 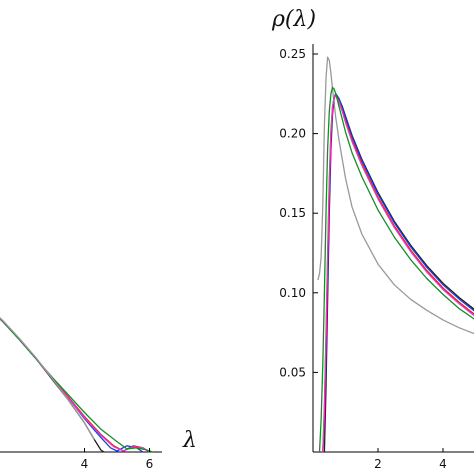 What do you see at coordinates (150, 464) in the screenshot?
I see `left-x-tick-label-2: 6` at bounding box center [150, 464].